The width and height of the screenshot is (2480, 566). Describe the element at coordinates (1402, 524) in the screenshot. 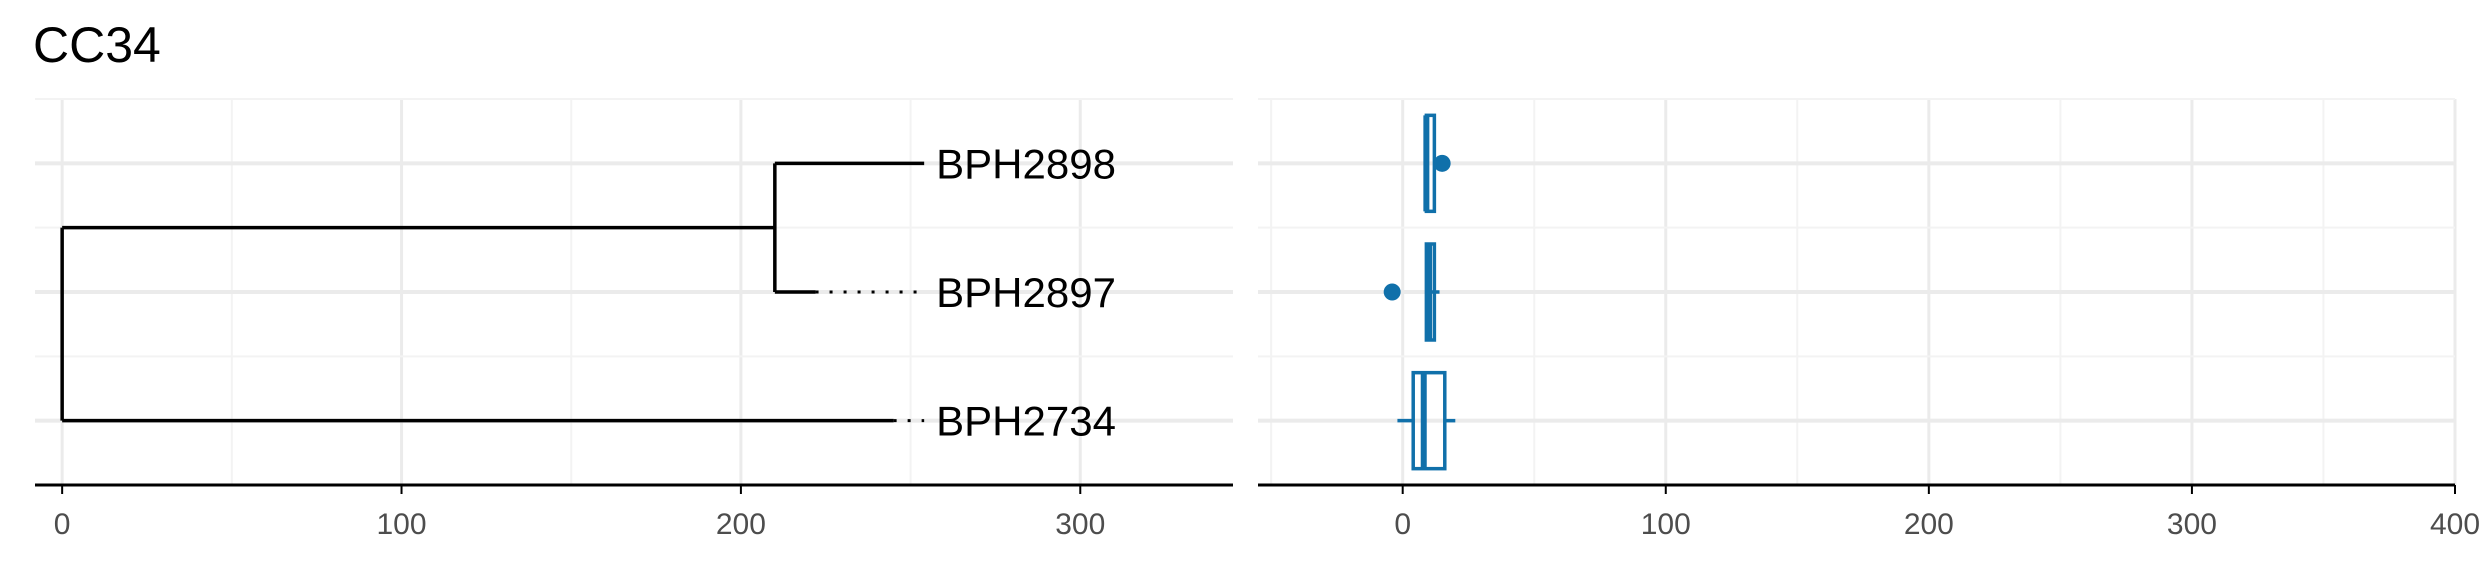

I see `box-x-tick-label: 0` at that location.